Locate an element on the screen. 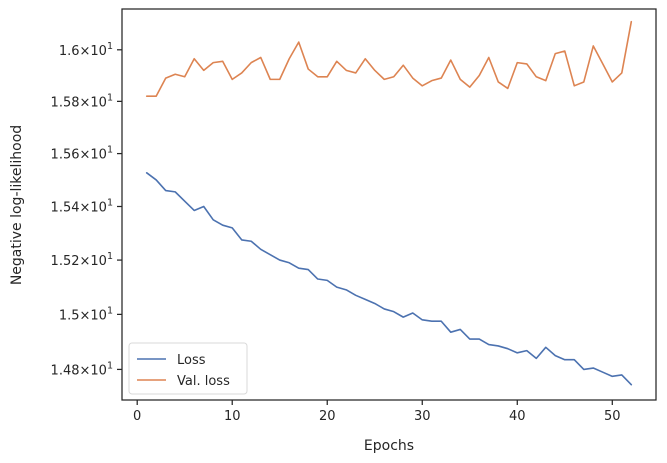 The width and height of the screenshot is (667, 463). legend-entry-label: Val. loss is located at coordinates (203, 381).